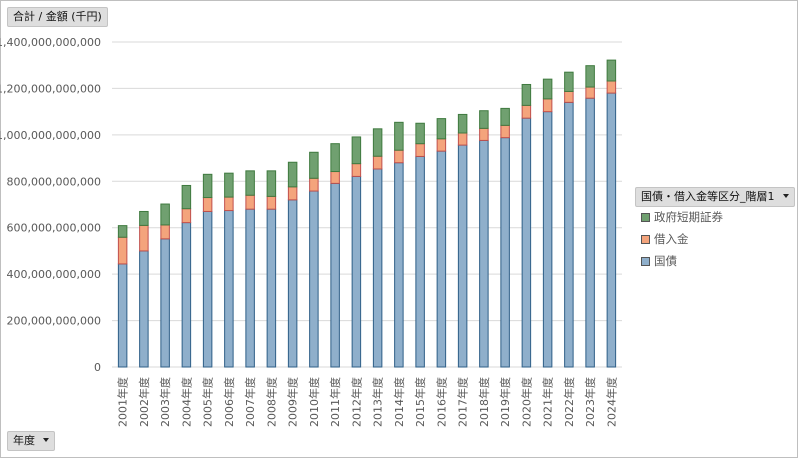  I want to click on x-tick-label: 2022年度, so click(569, 402).